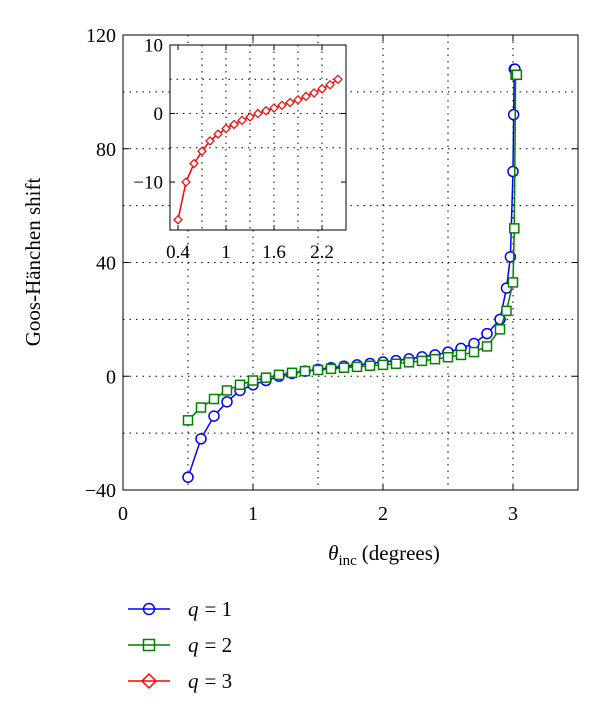 This screenshot has width=600, height=727. Describe the element at coordinates (148, 183) in the screenshot. I see `inset-y-tick-label: −10` at that location.